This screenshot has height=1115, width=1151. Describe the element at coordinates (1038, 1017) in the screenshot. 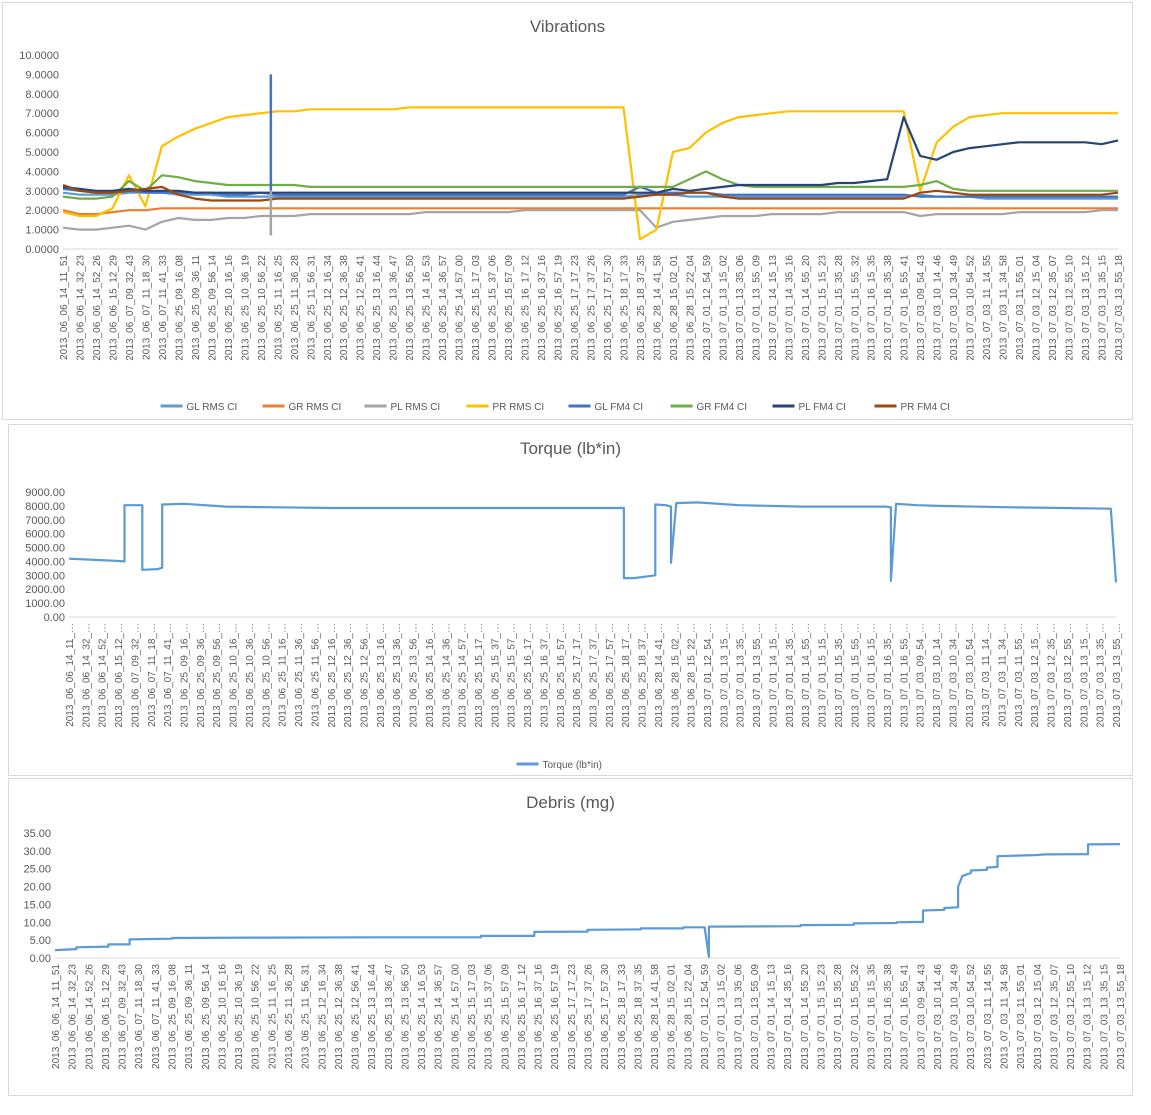

I see `debris-x-tick-label: 2013_07_03_12_15_04` at that location.